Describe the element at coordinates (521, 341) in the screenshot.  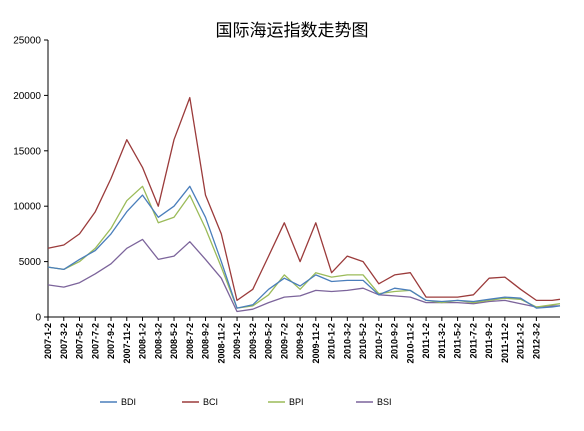
I see `x-tick-label: 2012-1-2` at that location.